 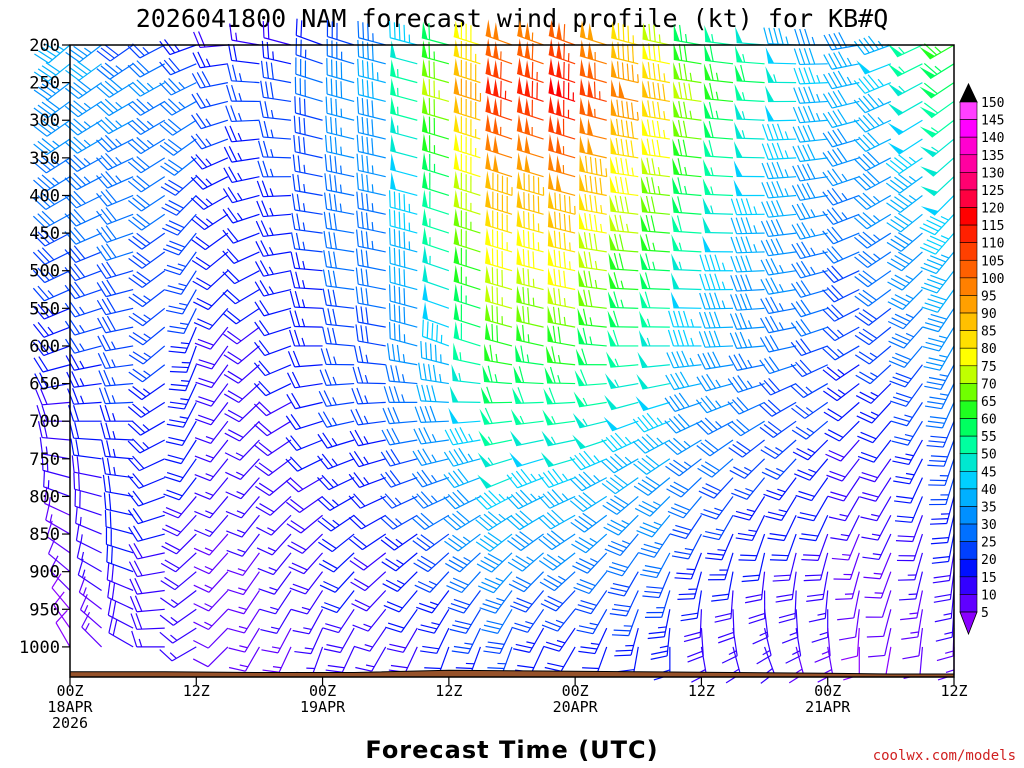 I want to click on credit-text: coolwx.com/models, so click(x=944, y=756).